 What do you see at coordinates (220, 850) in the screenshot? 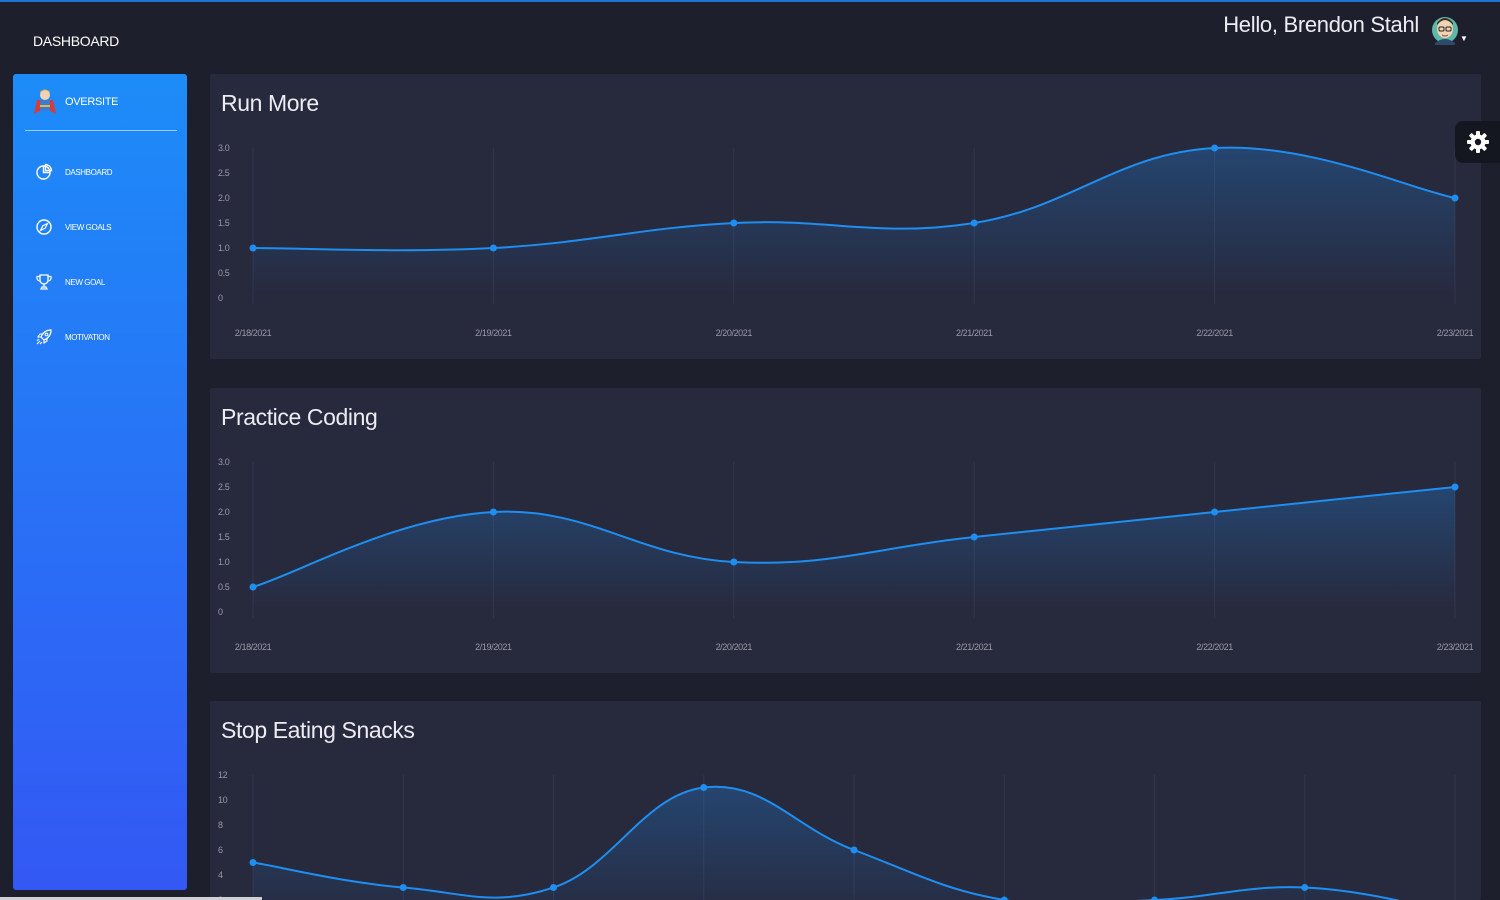
I see `y-tick-label: 6` at bounding box center [220, 850].